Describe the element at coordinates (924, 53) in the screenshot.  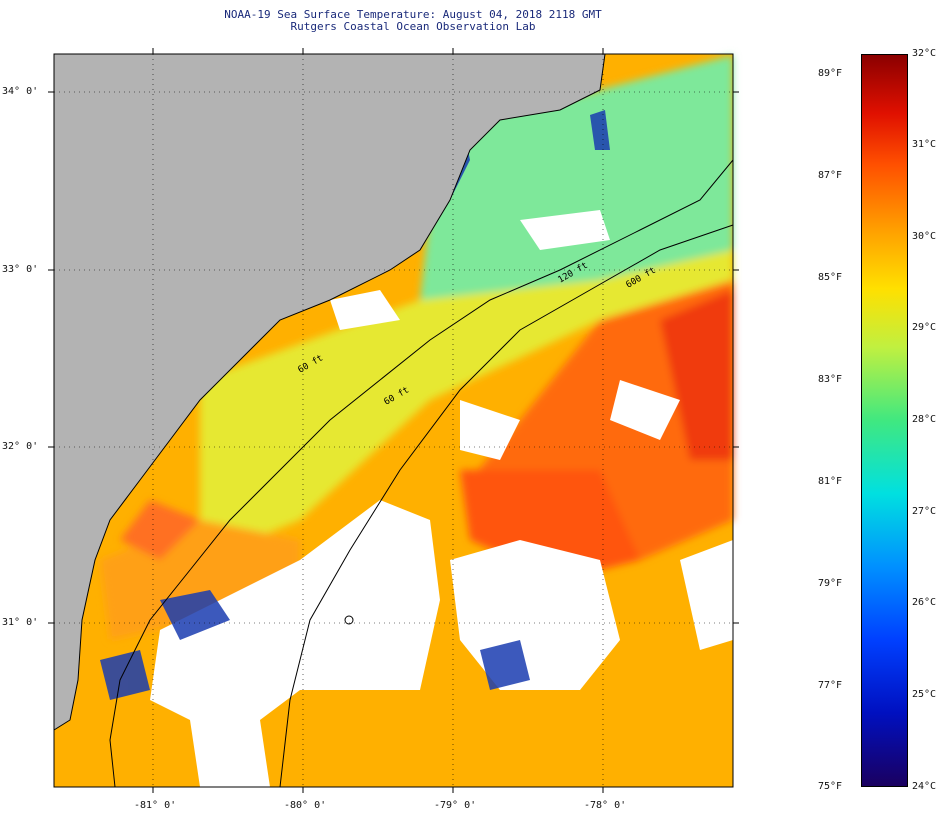
I see `colorbar-c-label: 32°C` at that location.